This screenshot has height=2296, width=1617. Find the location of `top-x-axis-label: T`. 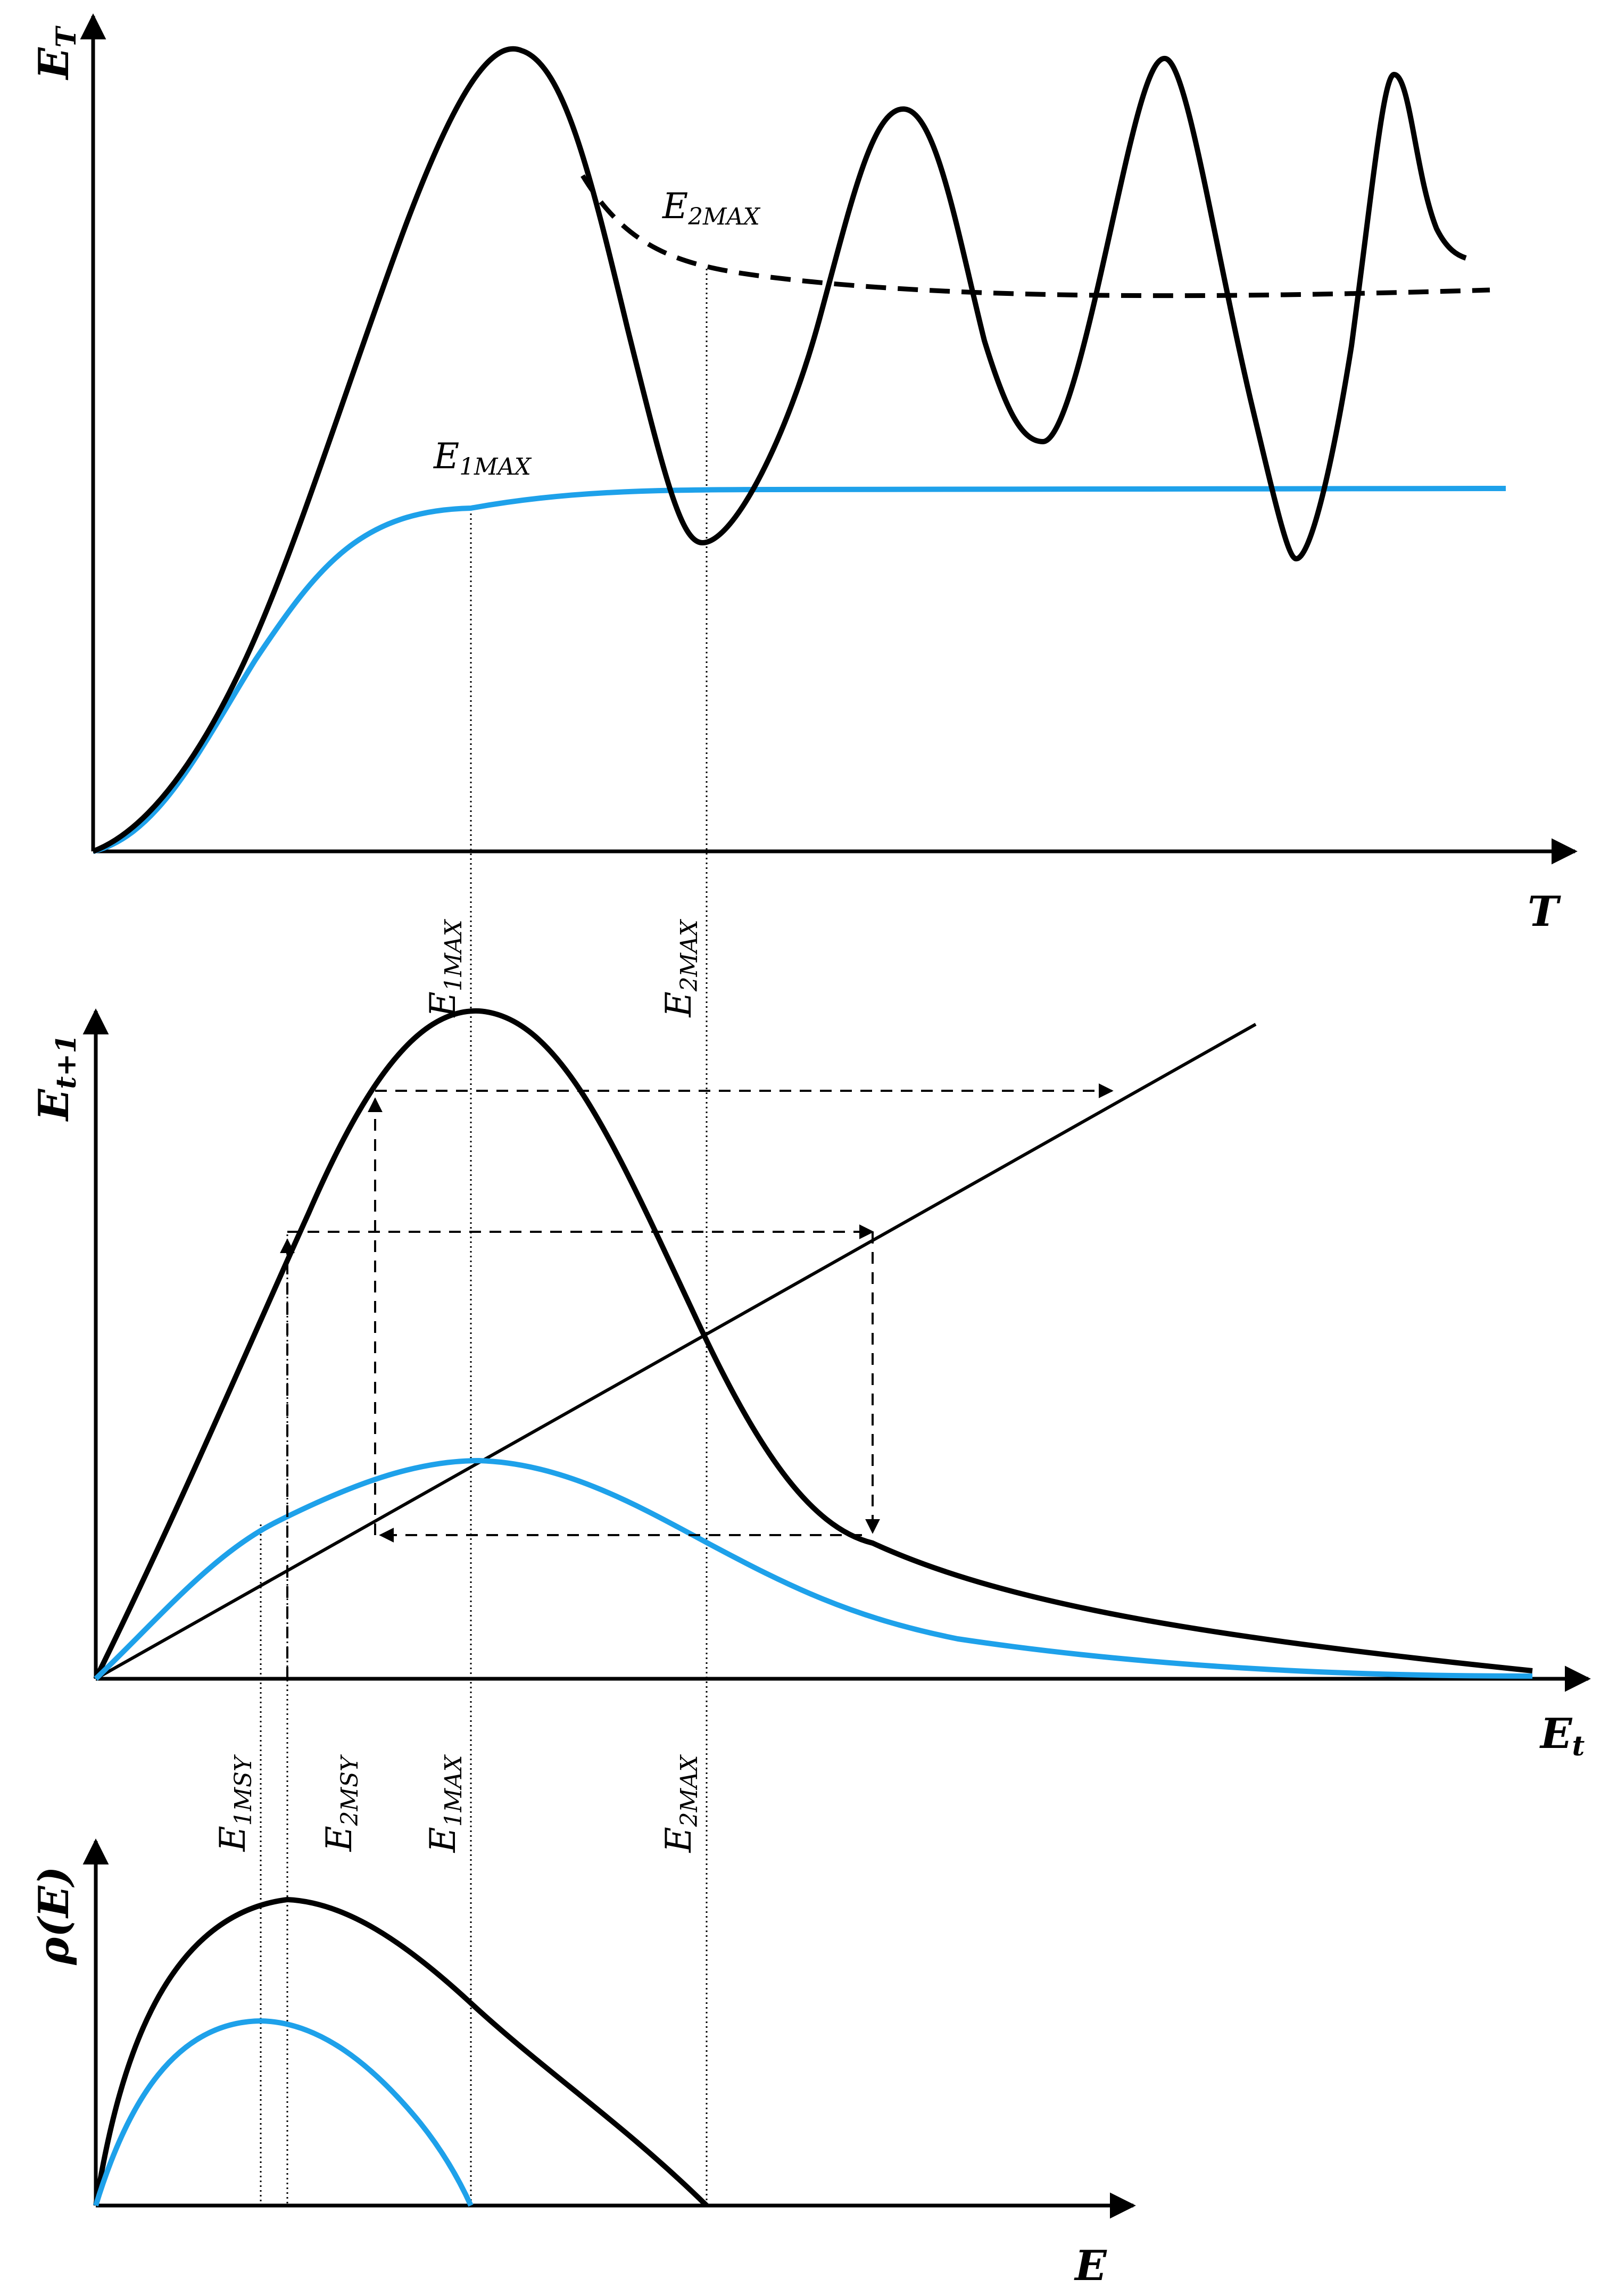

top-x-axis-label: T is located at coordinates (1544, 912).